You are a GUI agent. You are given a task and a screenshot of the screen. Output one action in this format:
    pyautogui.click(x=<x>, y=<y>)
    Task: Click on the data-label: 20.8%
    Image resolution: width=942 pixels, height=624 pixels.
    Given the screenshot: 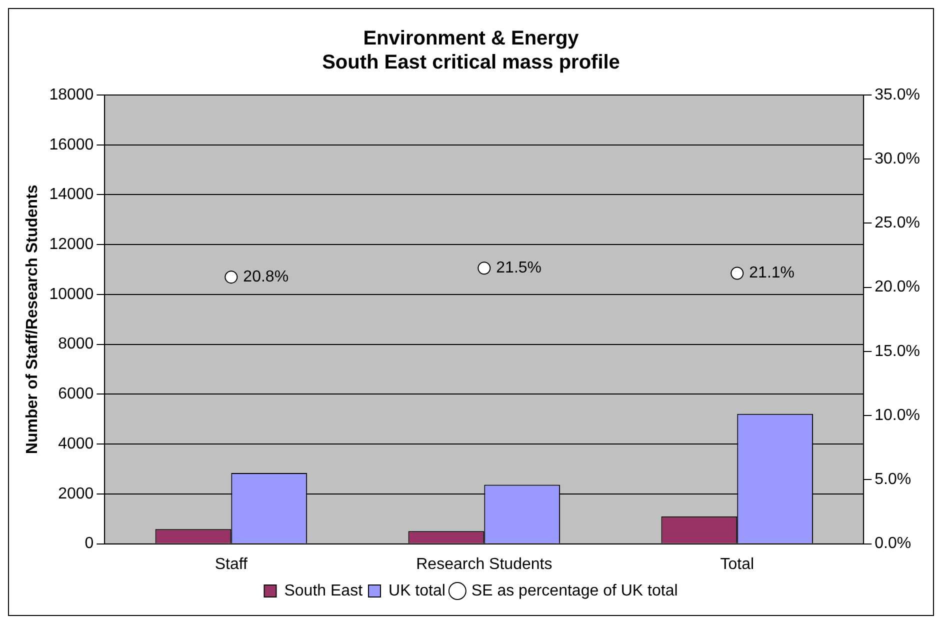 What is the action you would take?
    pyautogui.click(x=266, y=277)
    